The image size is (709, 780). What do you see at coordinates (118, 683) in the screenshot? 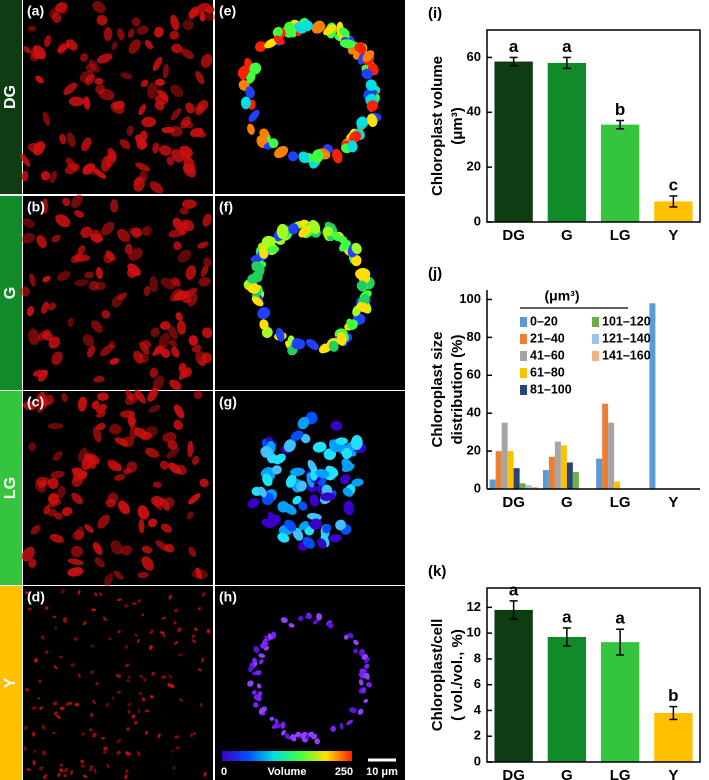
I see `micrograph` at bounding box center [118, 683].